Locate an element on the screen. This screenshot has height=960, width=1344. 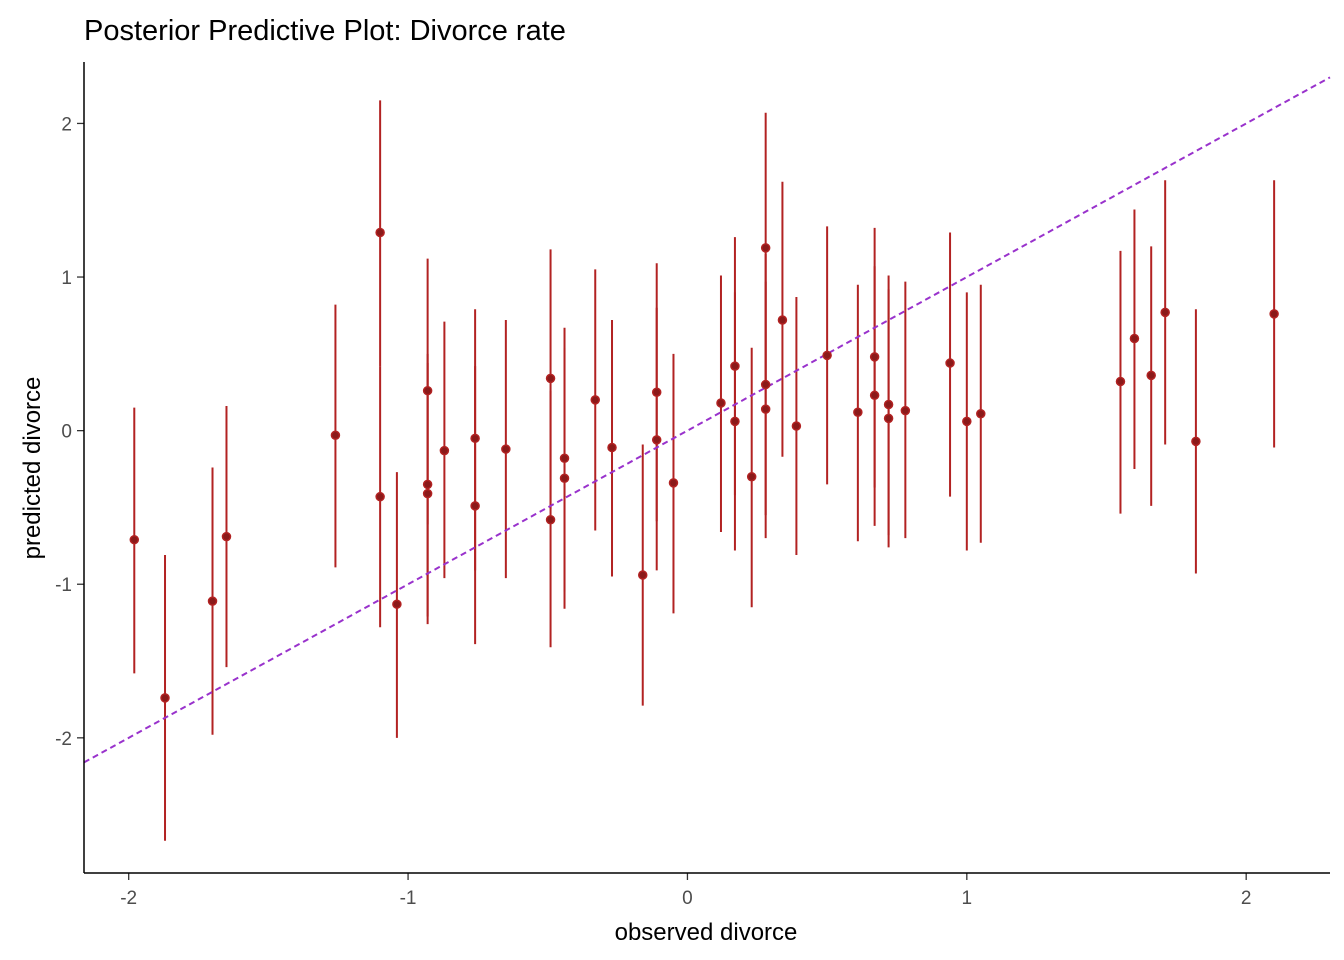
y-tick-label: 1 is located at coordinates (66, 278).